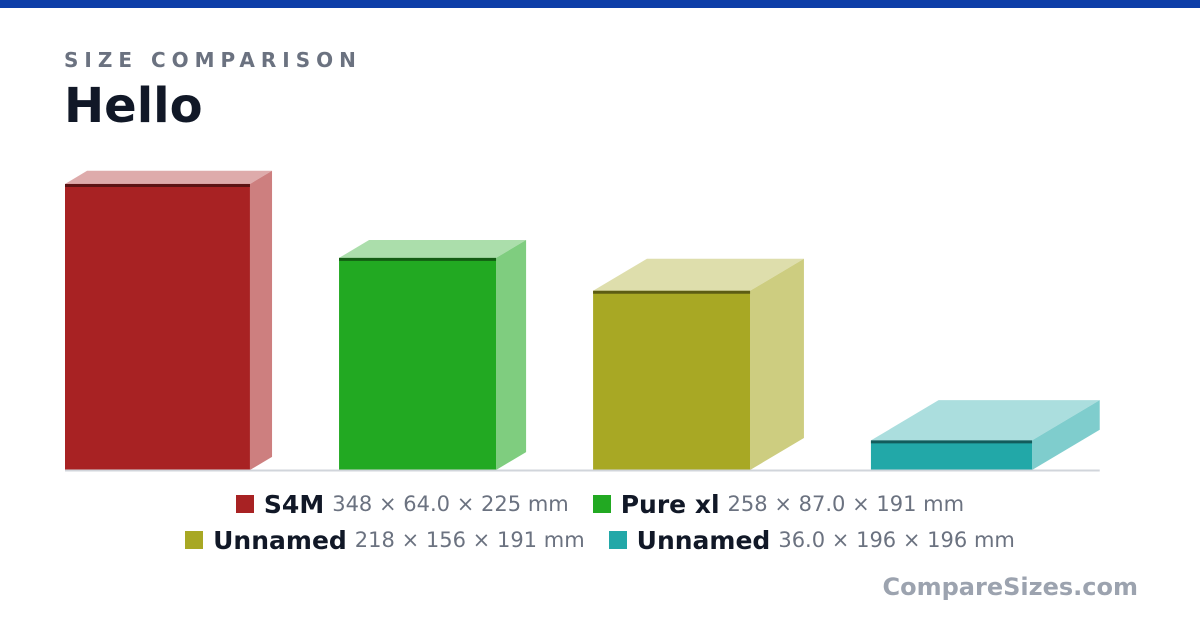  I want to click on dimension-label: 64.0, so click(427, 504).